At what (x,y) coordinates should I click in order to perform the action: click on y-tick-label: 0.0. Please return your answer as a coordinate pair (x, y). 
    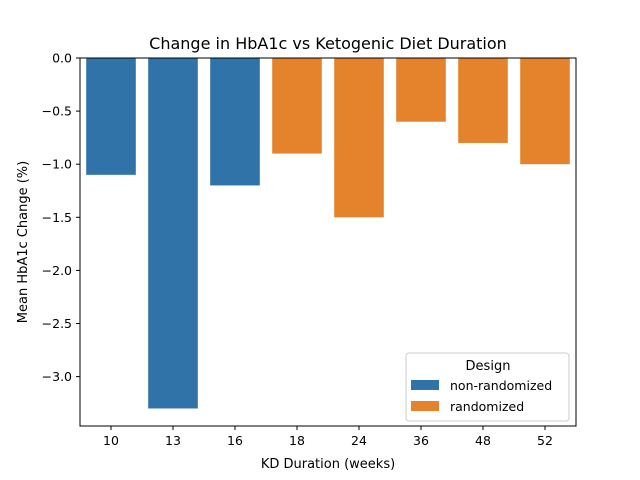
    Looking at the image, I should click on (62, 58).